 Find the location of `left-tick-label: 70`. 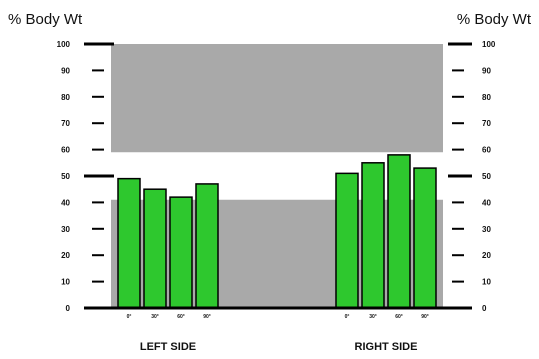

left-tick-label: 70 is located at coordinates (65, 123).